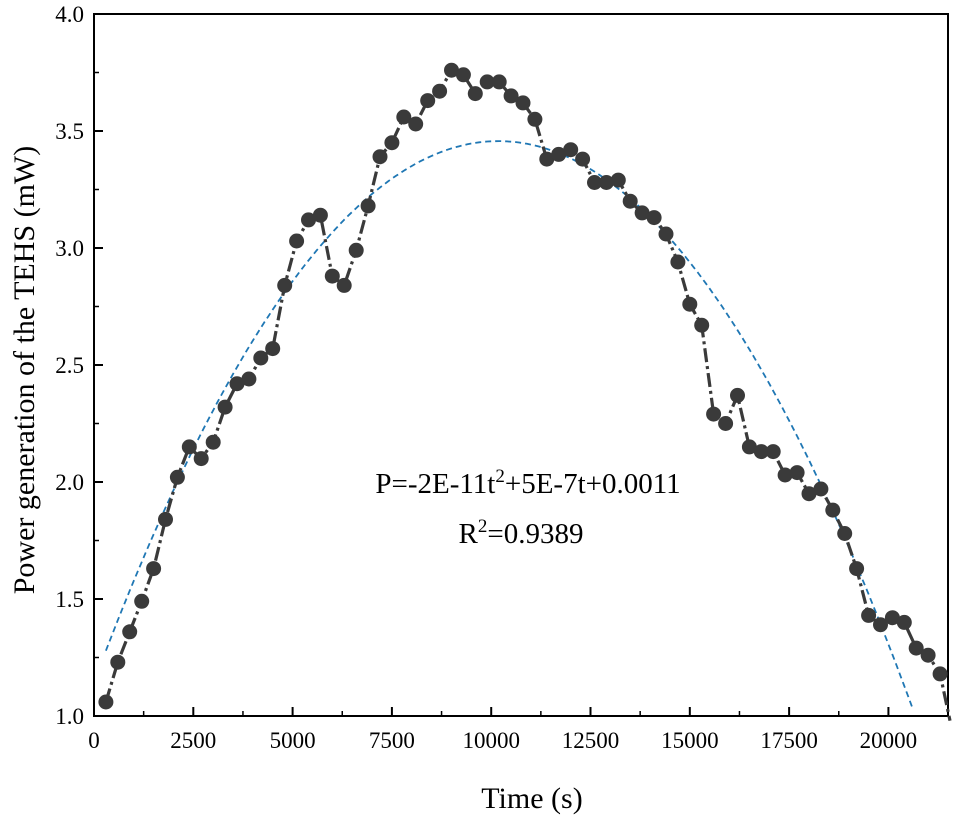 The height and width of the screenshot is (827, 969). Describe the element at coordinates (483, 526) in the screenshot. I see `r-squared-superscript: 2` at that location.